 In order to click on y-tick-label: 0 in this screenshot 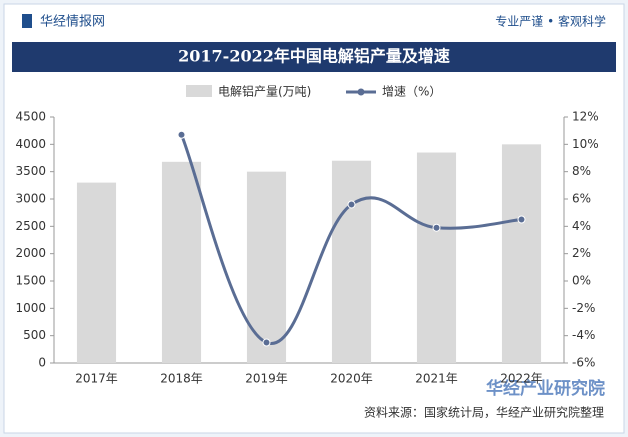, I will do `click(42, 363)`.